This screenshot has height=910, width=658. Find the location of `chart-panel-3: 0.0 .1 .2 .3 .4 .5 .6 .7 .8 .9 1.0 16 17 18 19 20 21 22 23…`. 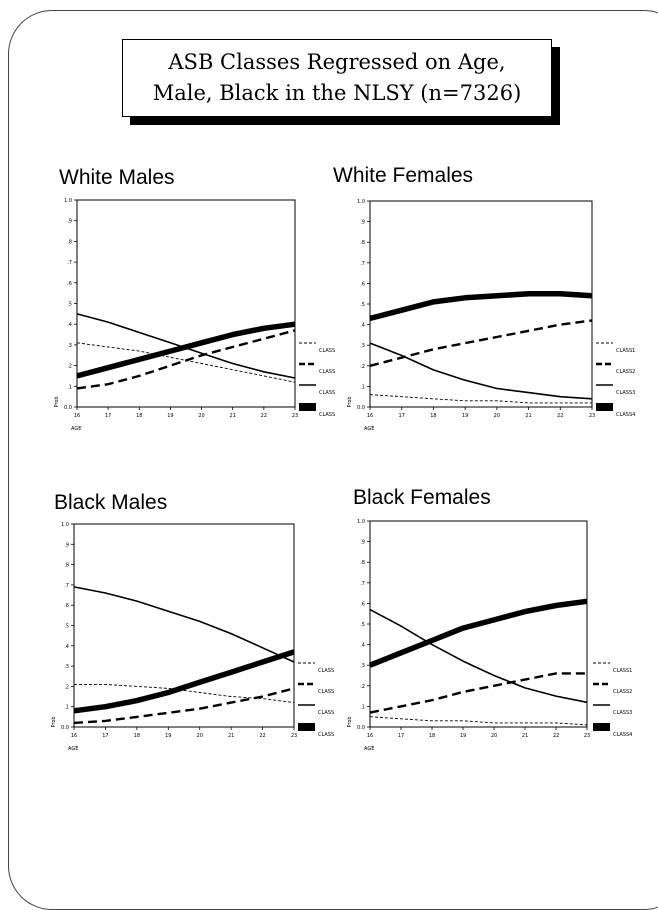

chart-panel-3: 0.0 .1 .2 .3 .4 .5 .6 .7 .8 .9 1.0 16 17 18 19 20 21 22 23… is located at coordinates (489, 635).